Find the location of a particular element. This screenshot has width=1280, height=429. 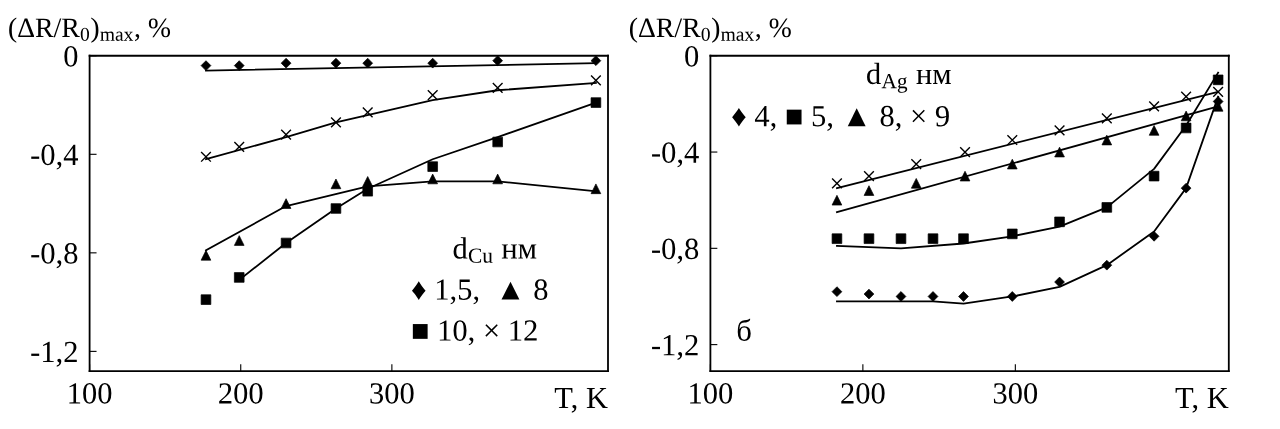

annotation: ♦ 4, ■ 5, ▲ 8, × 9 is located at coordinates (840, 118).